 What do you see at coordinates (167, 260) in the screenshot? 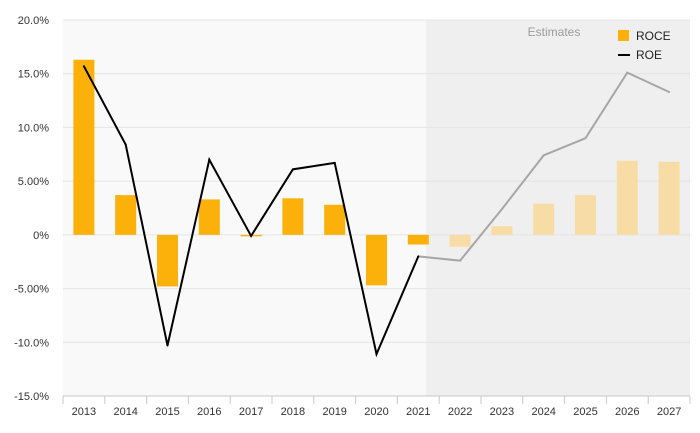
I see `roce-bar-2015` at bounding box center [167, 260].